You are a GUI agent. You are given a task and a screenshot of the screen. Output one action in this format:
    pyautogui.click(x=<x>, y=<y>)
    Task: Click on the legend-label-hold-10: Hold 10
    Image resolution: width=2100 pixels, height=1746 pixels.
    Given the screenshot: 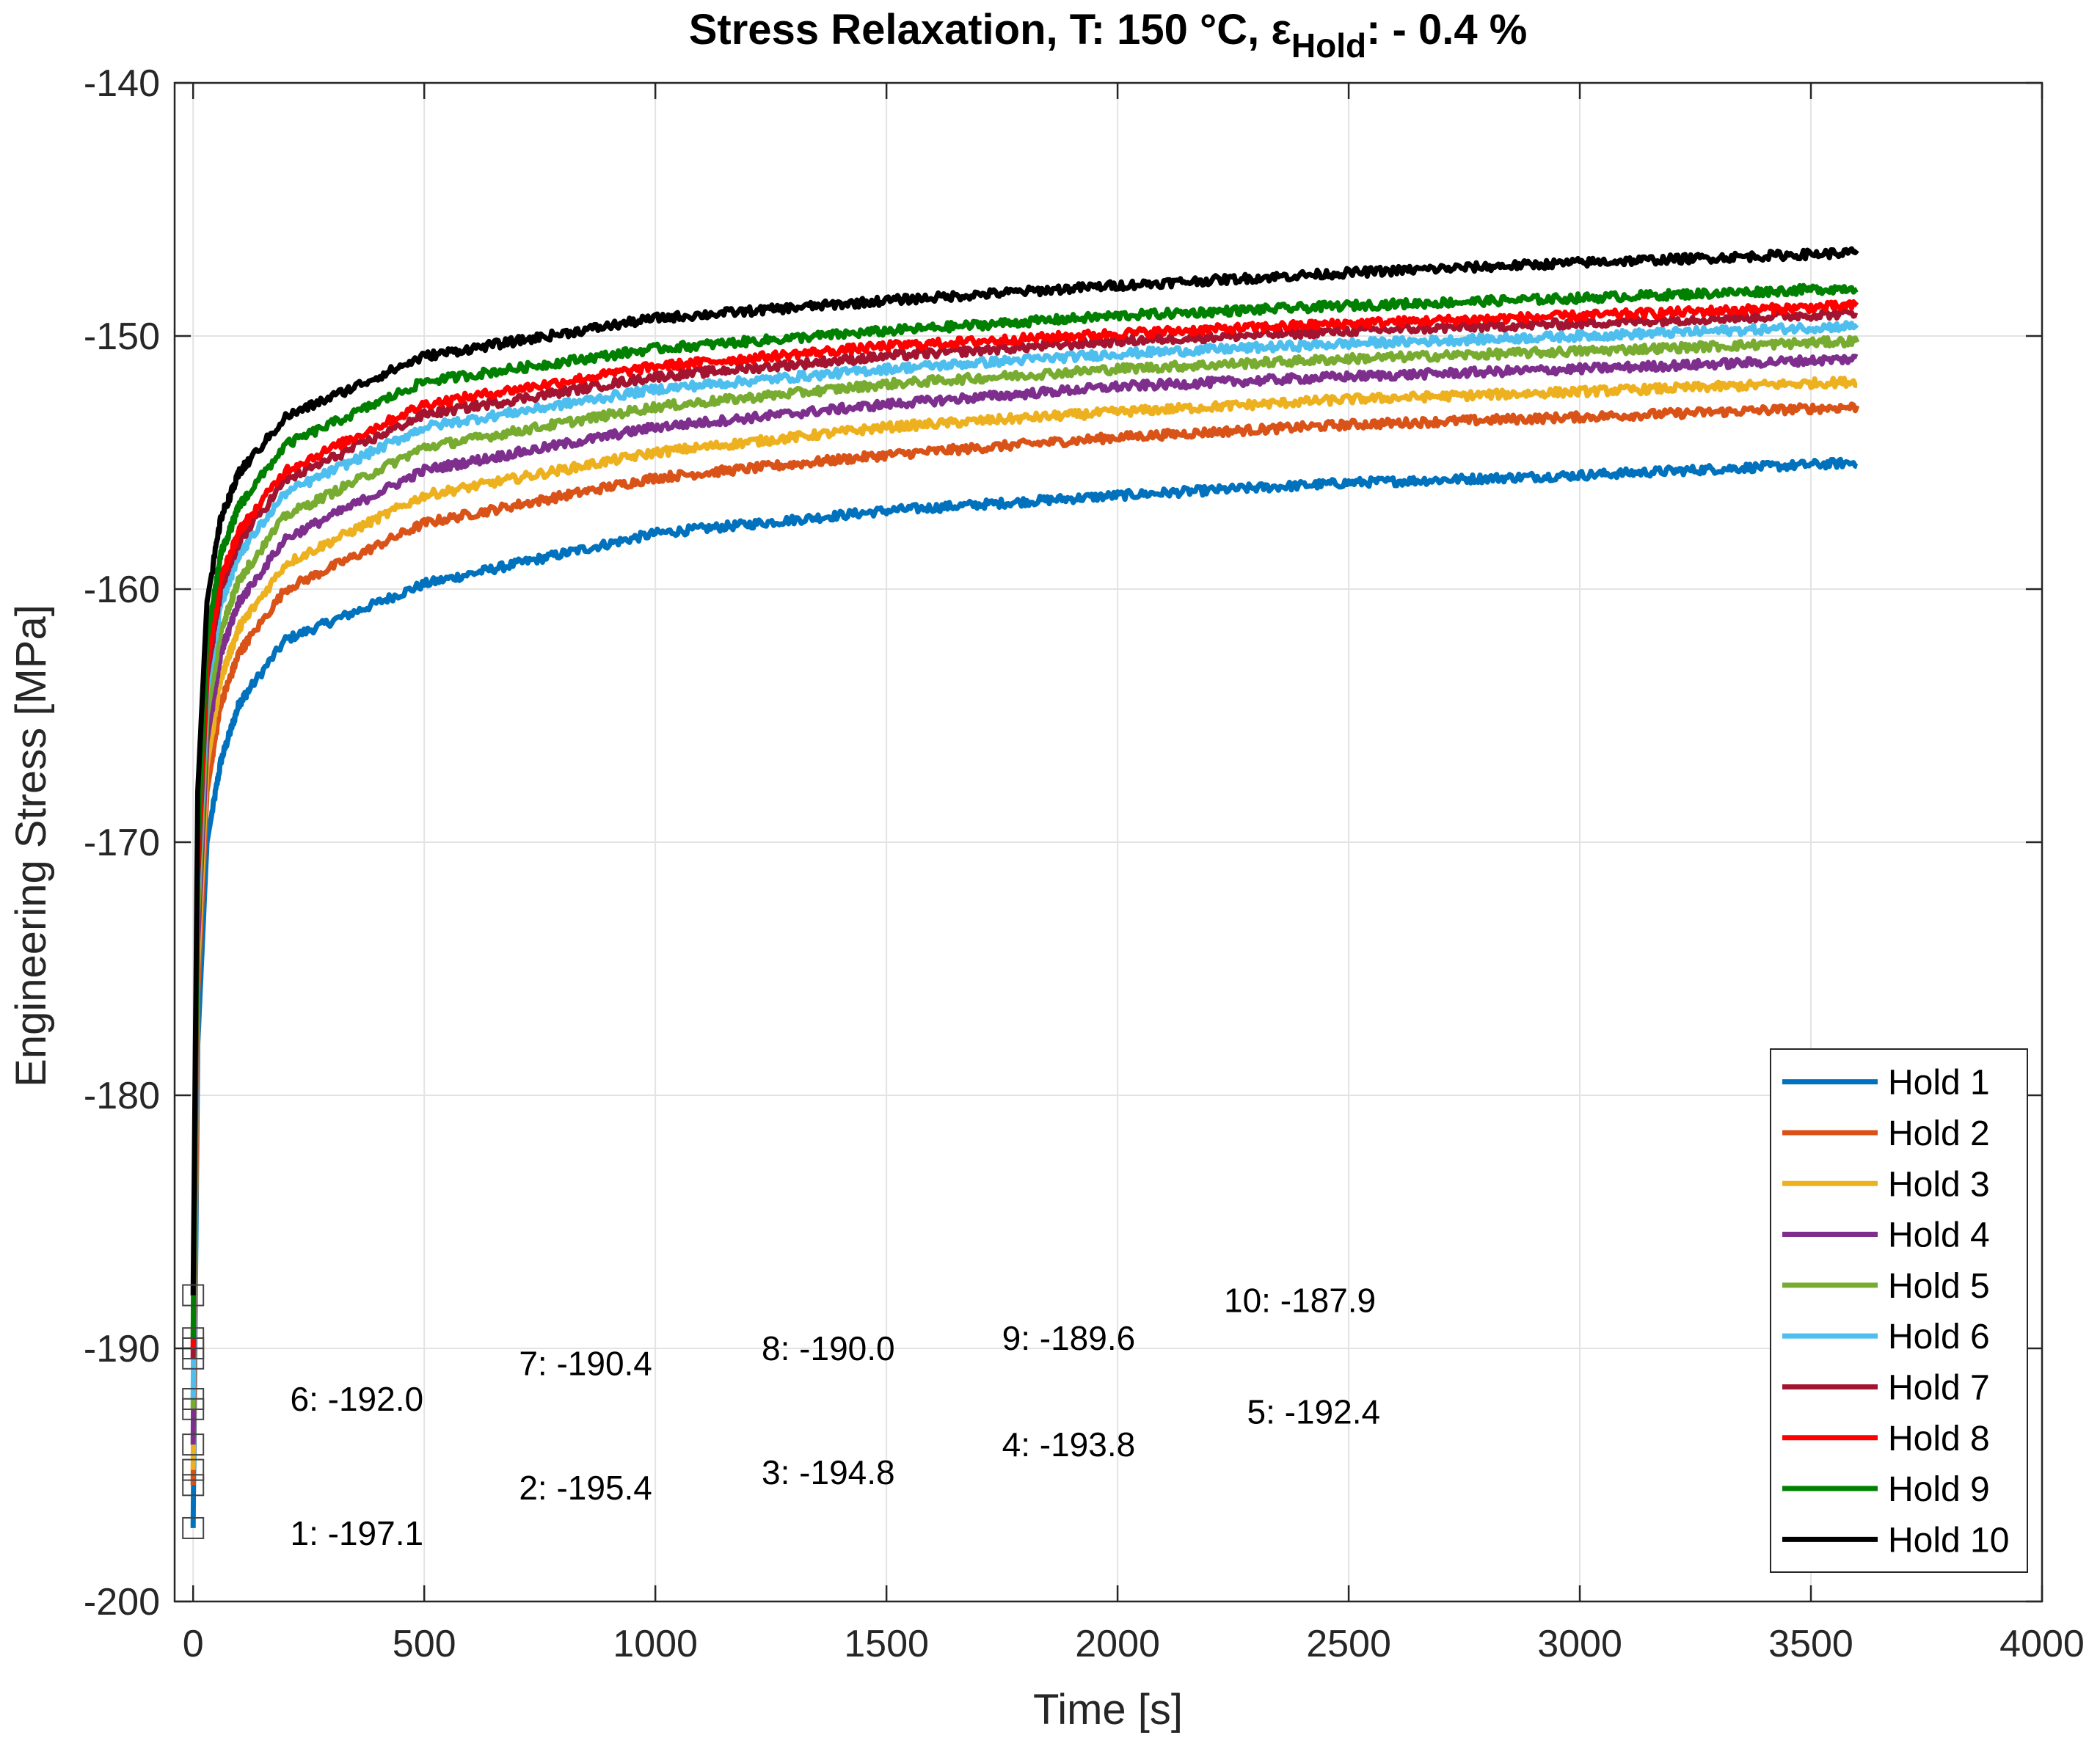 What is the action you would take?
    pyautogui.click(x=1948, y=1540)
    